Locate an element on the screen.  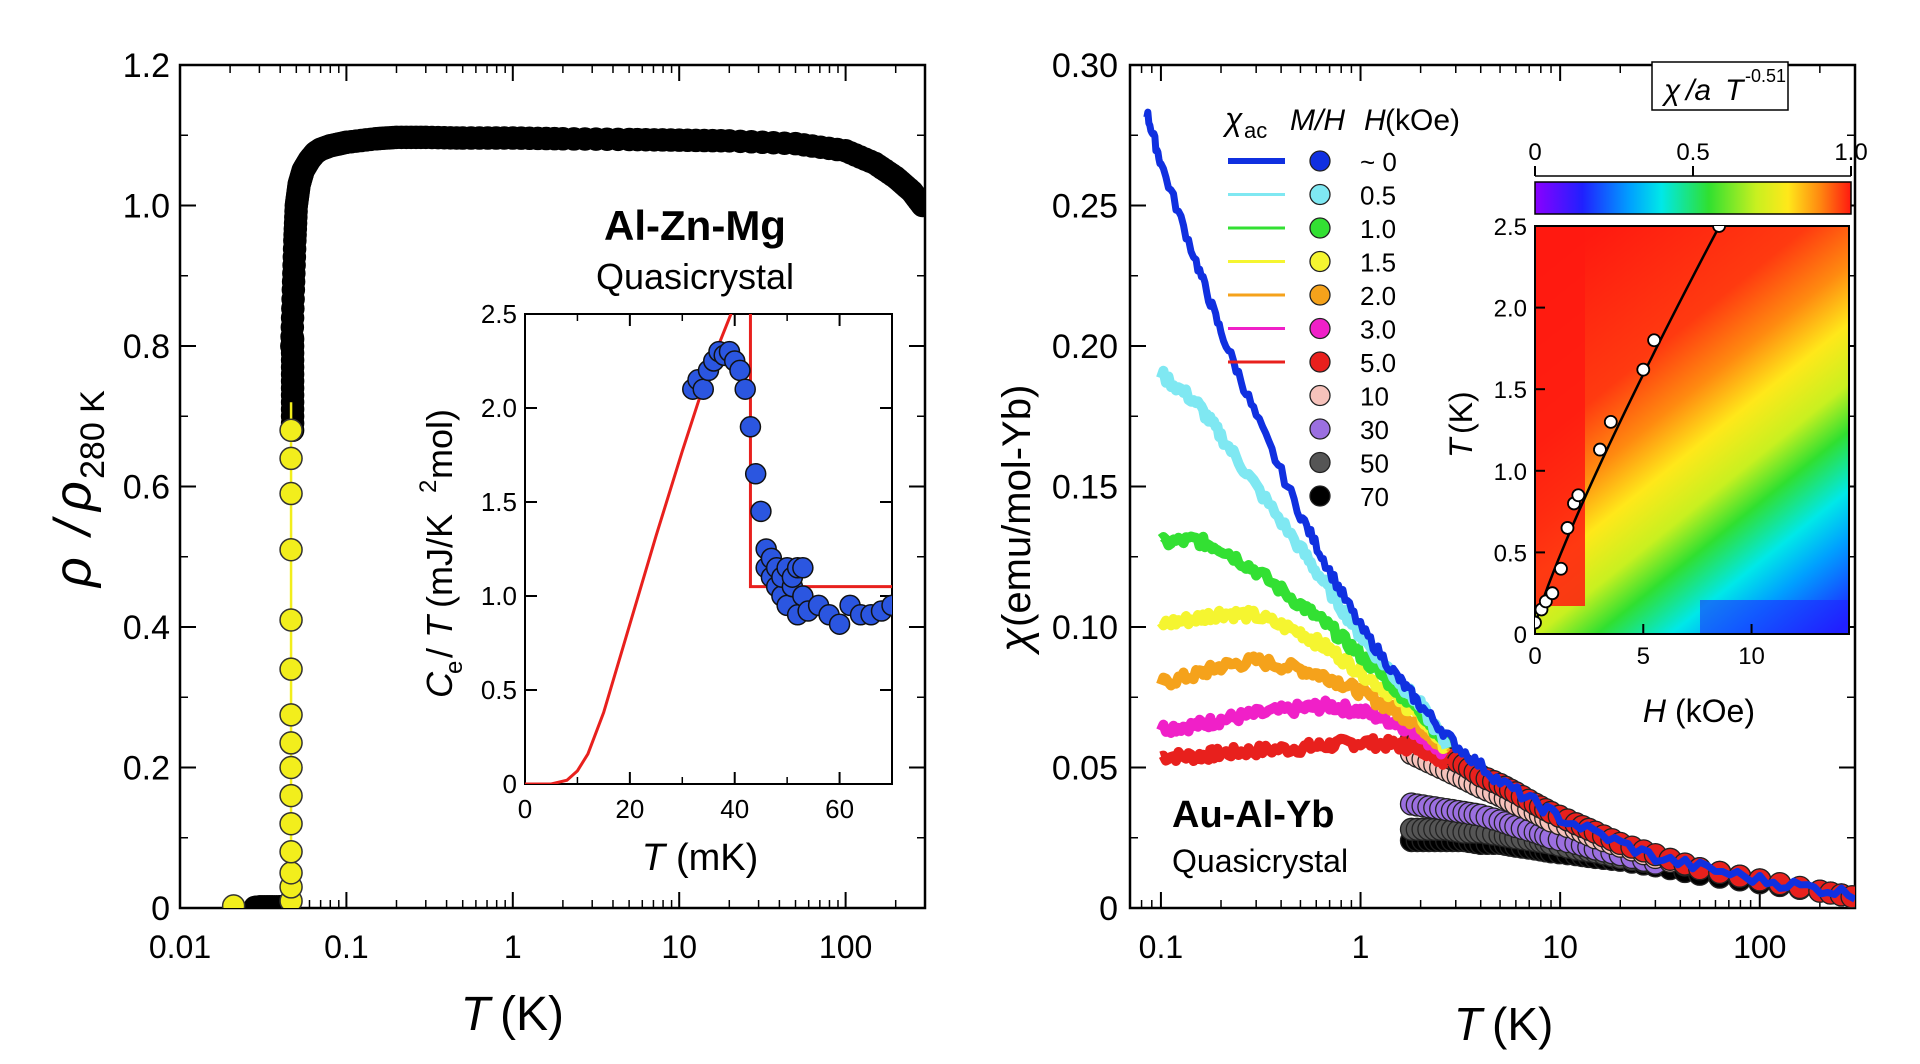
inset-left-y-tick-label: 1.5 is located at coordinates (499, 502).